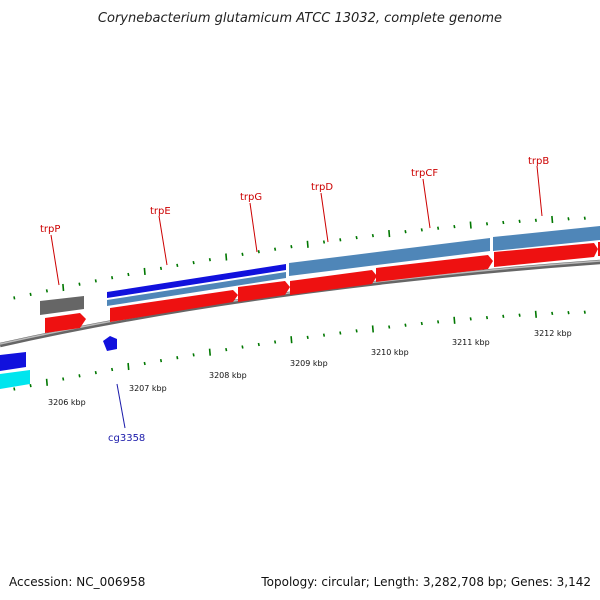 This screenshot has height=600, width=600. I want to click on scale-label-3211: 3211 kbp, so click(471, 342).